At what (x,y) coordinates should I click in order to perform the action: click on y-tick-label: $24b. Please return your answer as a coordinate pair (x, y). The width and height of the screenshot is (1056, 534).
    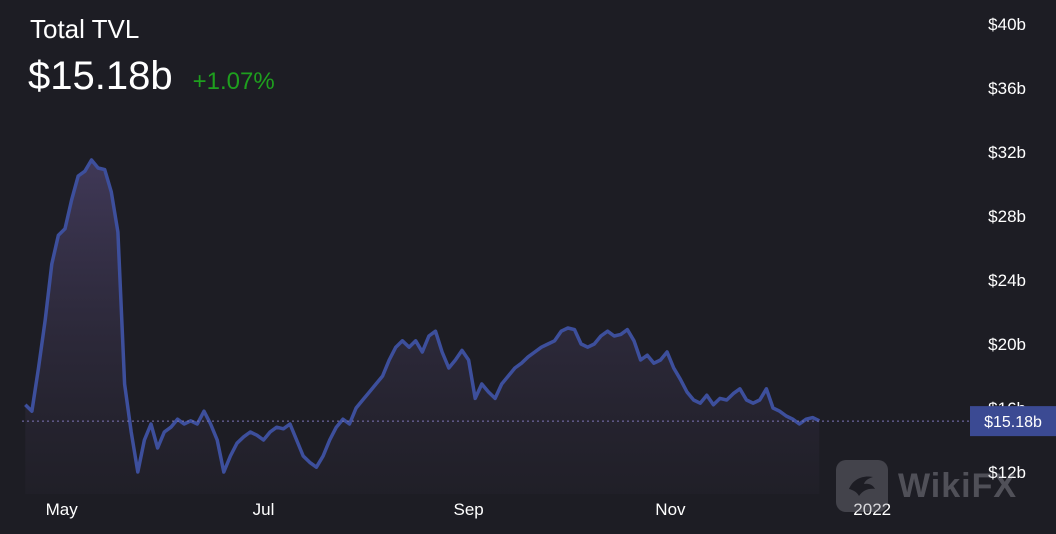
    Looking at the image, I should click on (1007, 280).